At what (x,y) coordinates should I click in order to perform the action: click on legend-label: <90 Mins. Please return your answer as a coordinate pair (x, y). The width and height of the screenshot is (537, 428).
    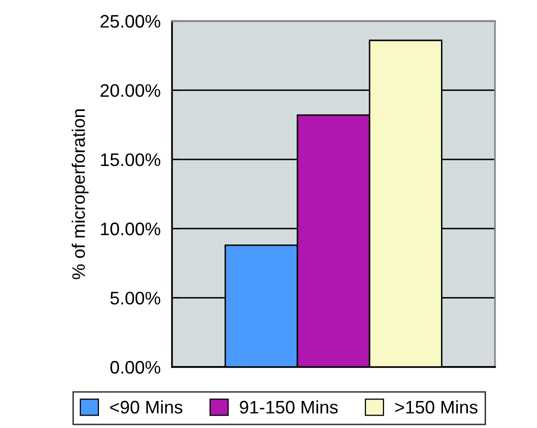
    Looking at the image, I should click on (146, 407).